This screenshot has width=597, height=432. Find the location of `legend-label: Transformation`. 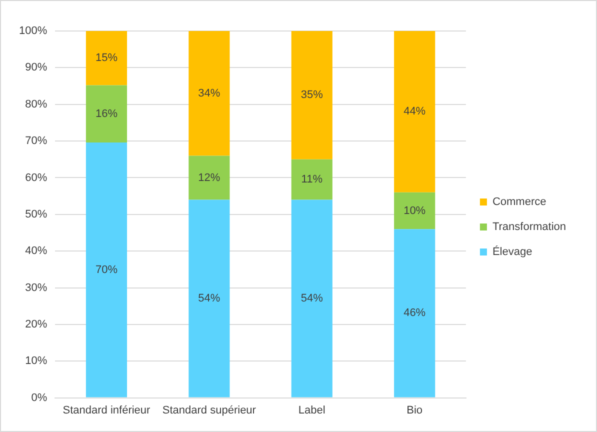

legend-label: Transformation is located at coordinates (529, 227).